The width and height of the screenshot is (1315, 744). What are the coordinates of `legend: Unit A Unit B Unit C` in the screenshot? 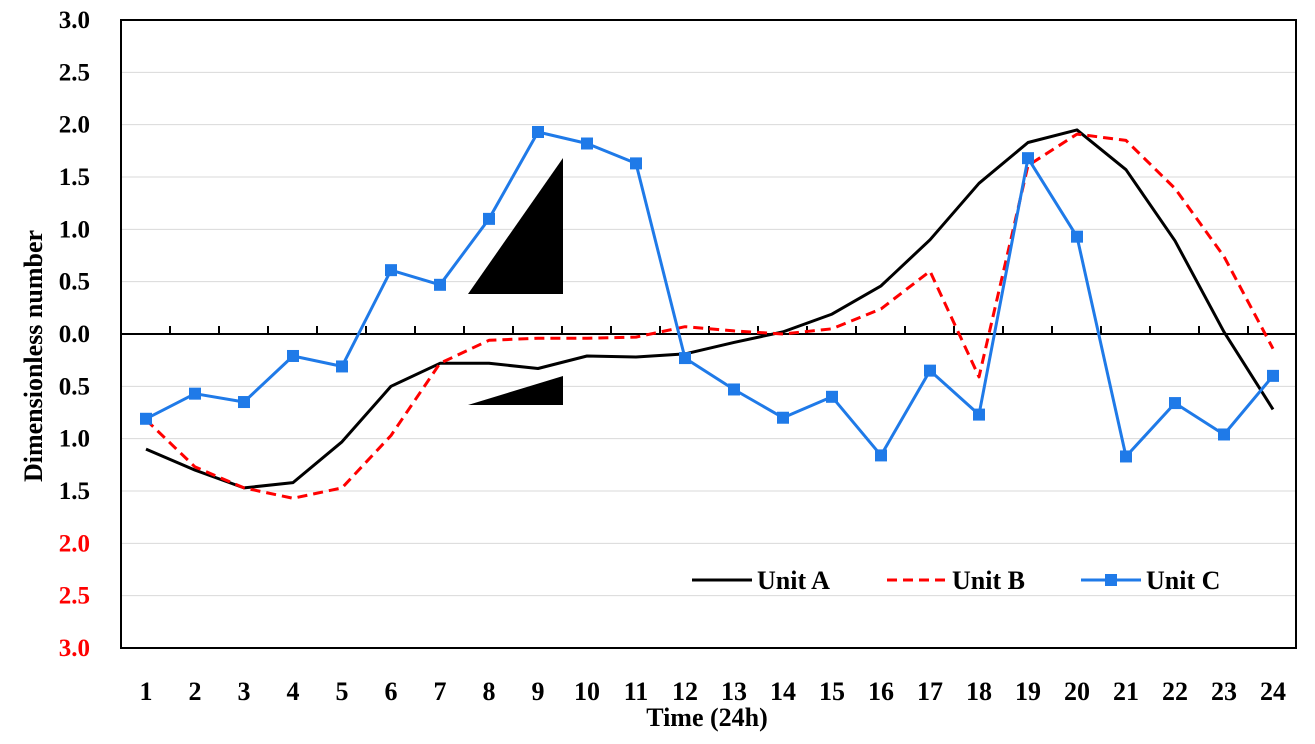 It's located at (956, 580).